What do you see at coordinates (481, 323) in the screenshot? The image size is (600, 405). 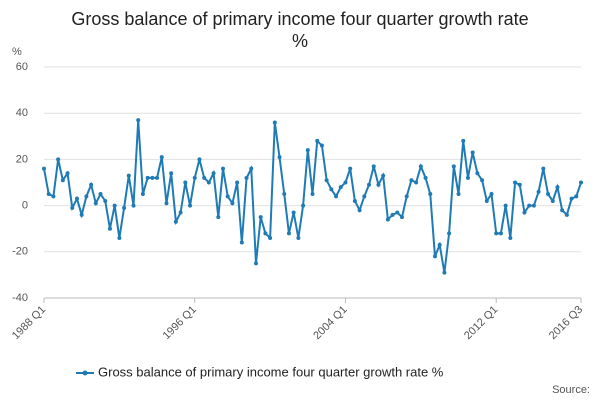 I see `x-tick-label: 2012 Q1` at bounding box center [481, 323].